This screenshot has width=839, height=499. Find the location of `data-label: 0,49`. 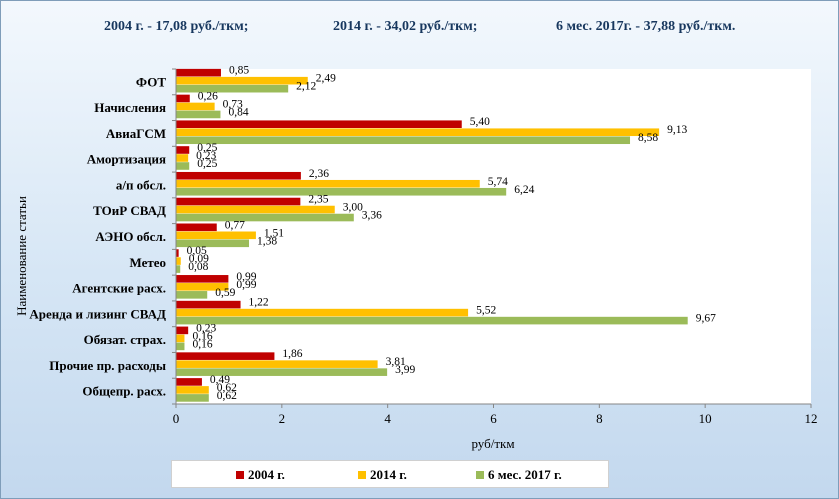

data-label: 0,49 is located at coordinates (220, 380).